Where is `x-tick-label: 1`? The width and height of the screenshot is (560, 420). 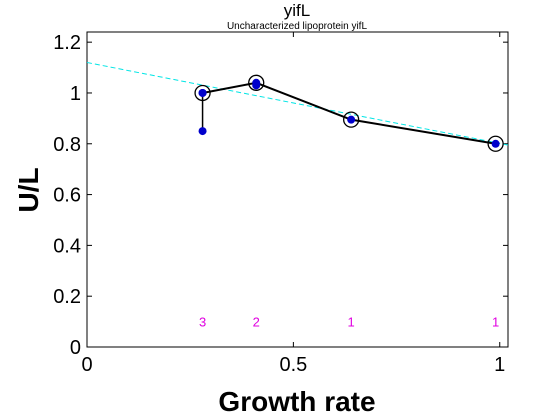
x-tick-label: 1 is located at coordinates (499, 365).